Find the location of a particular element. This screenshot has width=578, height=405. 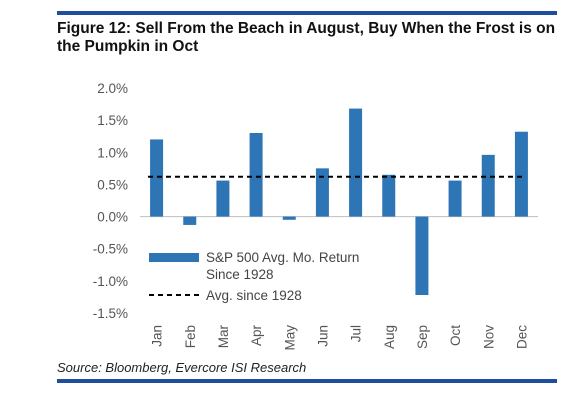

y-tick-label: 1.5% is located at coordinates (112, 120).